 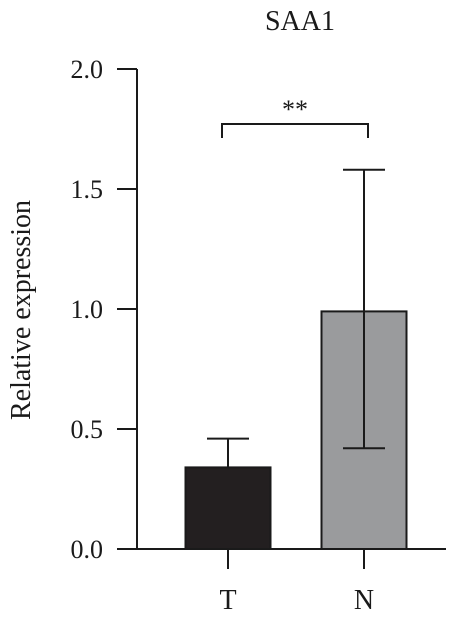 I want to click on chart-title: SAA1, so click(x=300, y=21).